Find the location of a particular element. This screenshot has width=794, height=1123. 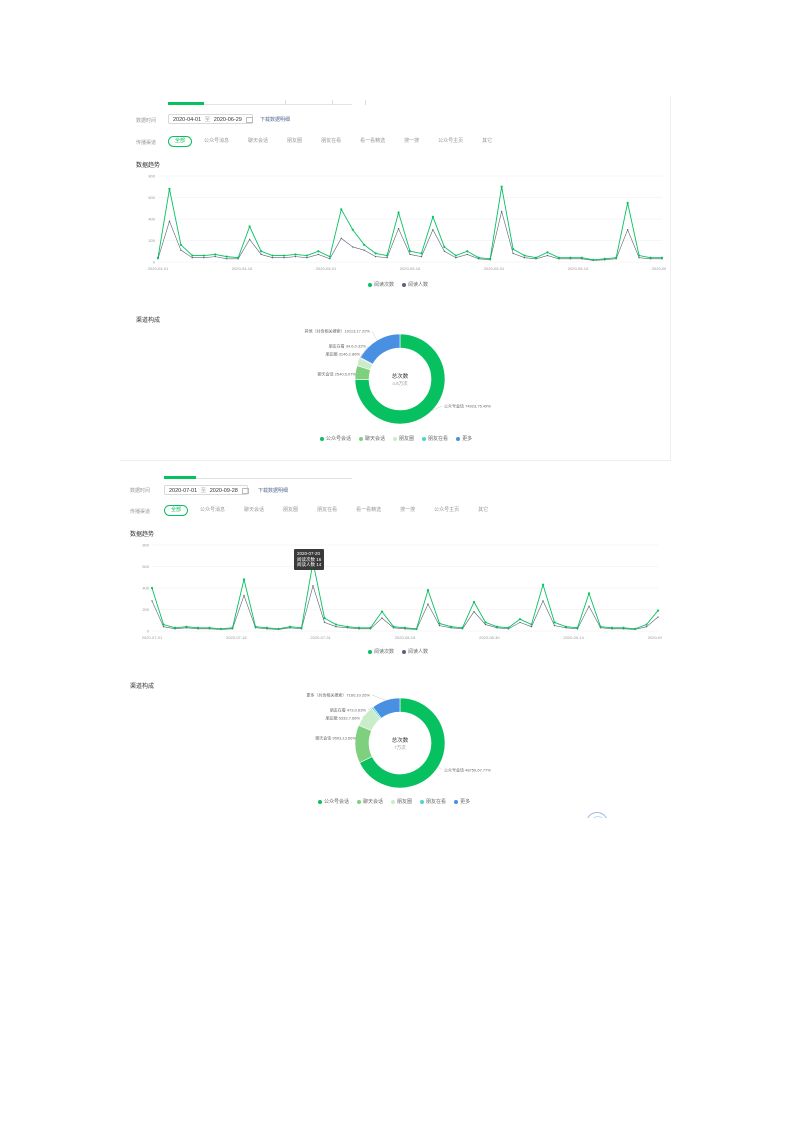

donut-legend-item-2: 朋友圈 is located at coordinates (401, 801).